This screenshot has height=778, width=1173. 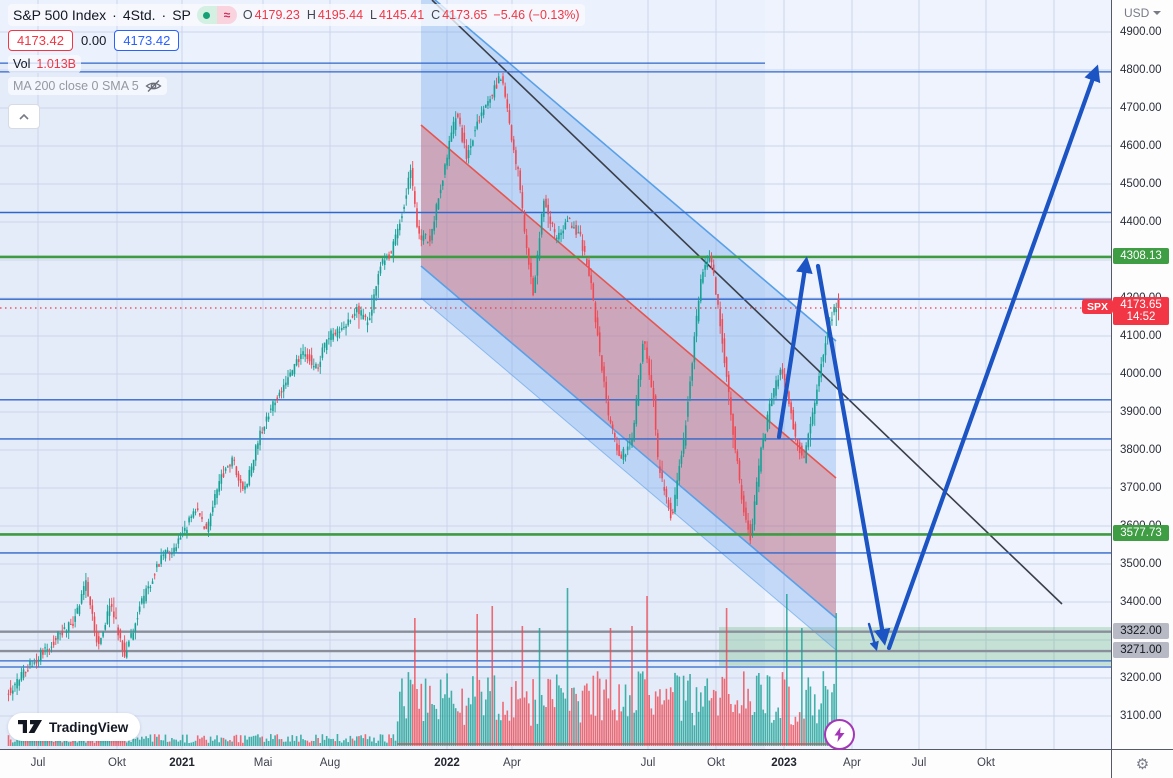 What do you see at coordinates (153, 86) in the screenshot?
I see `eye-hidden-icon` at bounding box center [153, 86].